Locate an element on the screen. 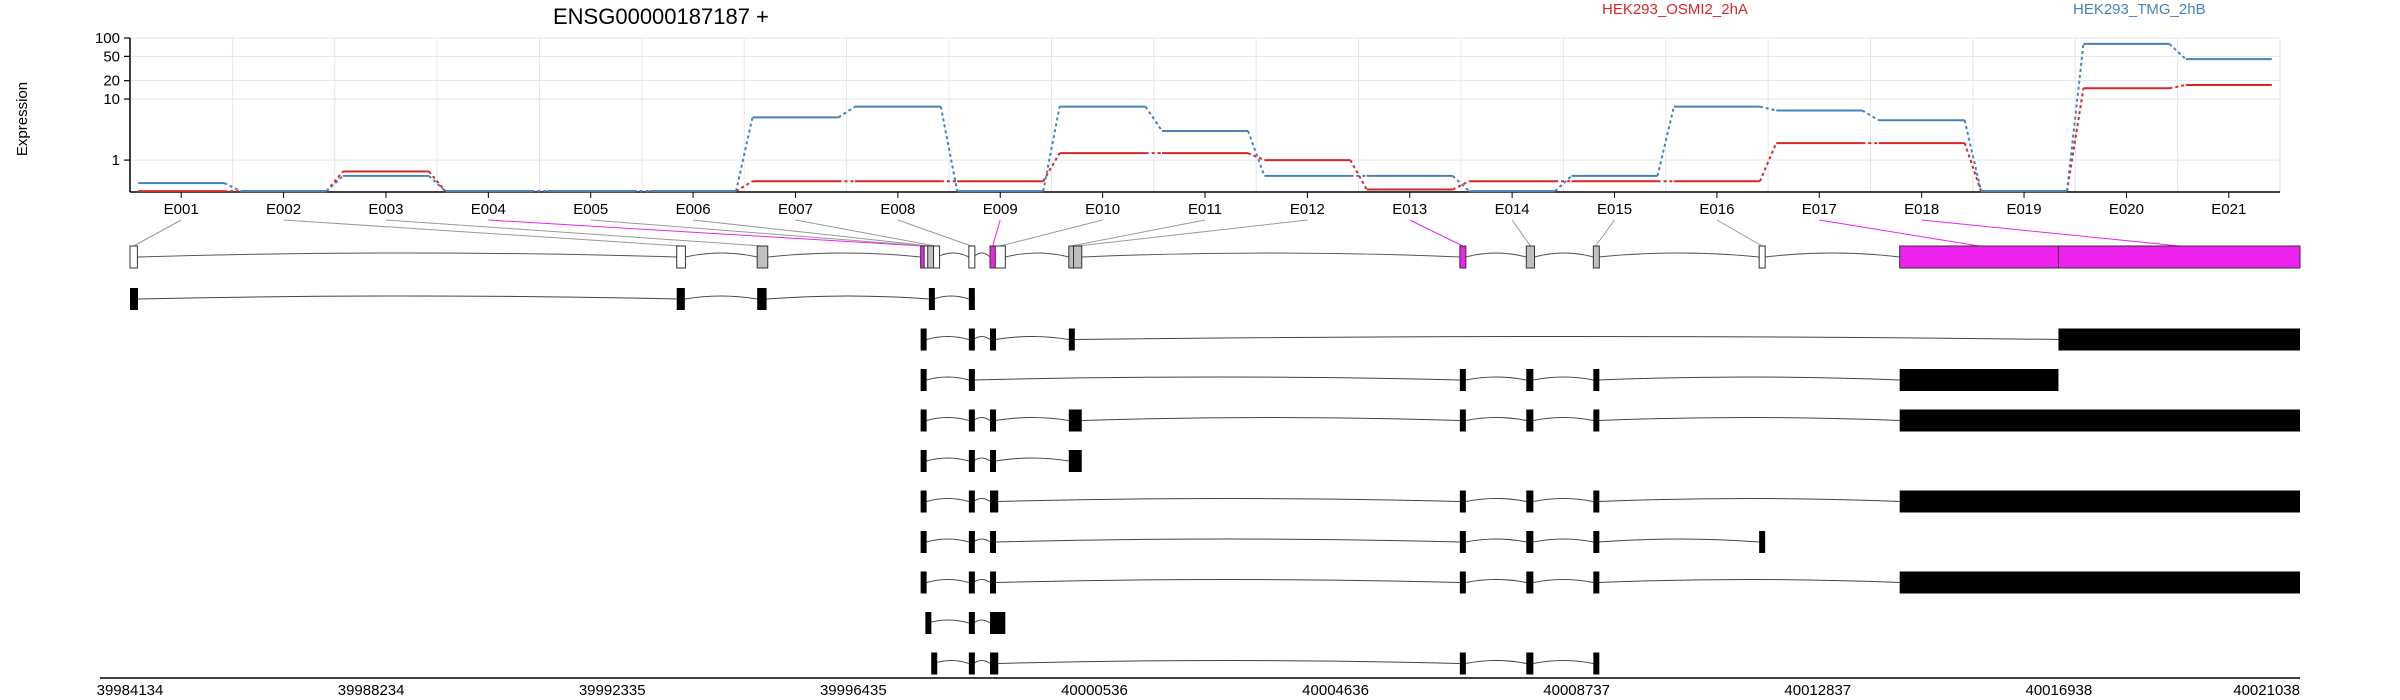 Image resolution: width=2400 pixels, height=700 pixels. x-tick-label-E004: E004 is located at coordinates (488, 209).